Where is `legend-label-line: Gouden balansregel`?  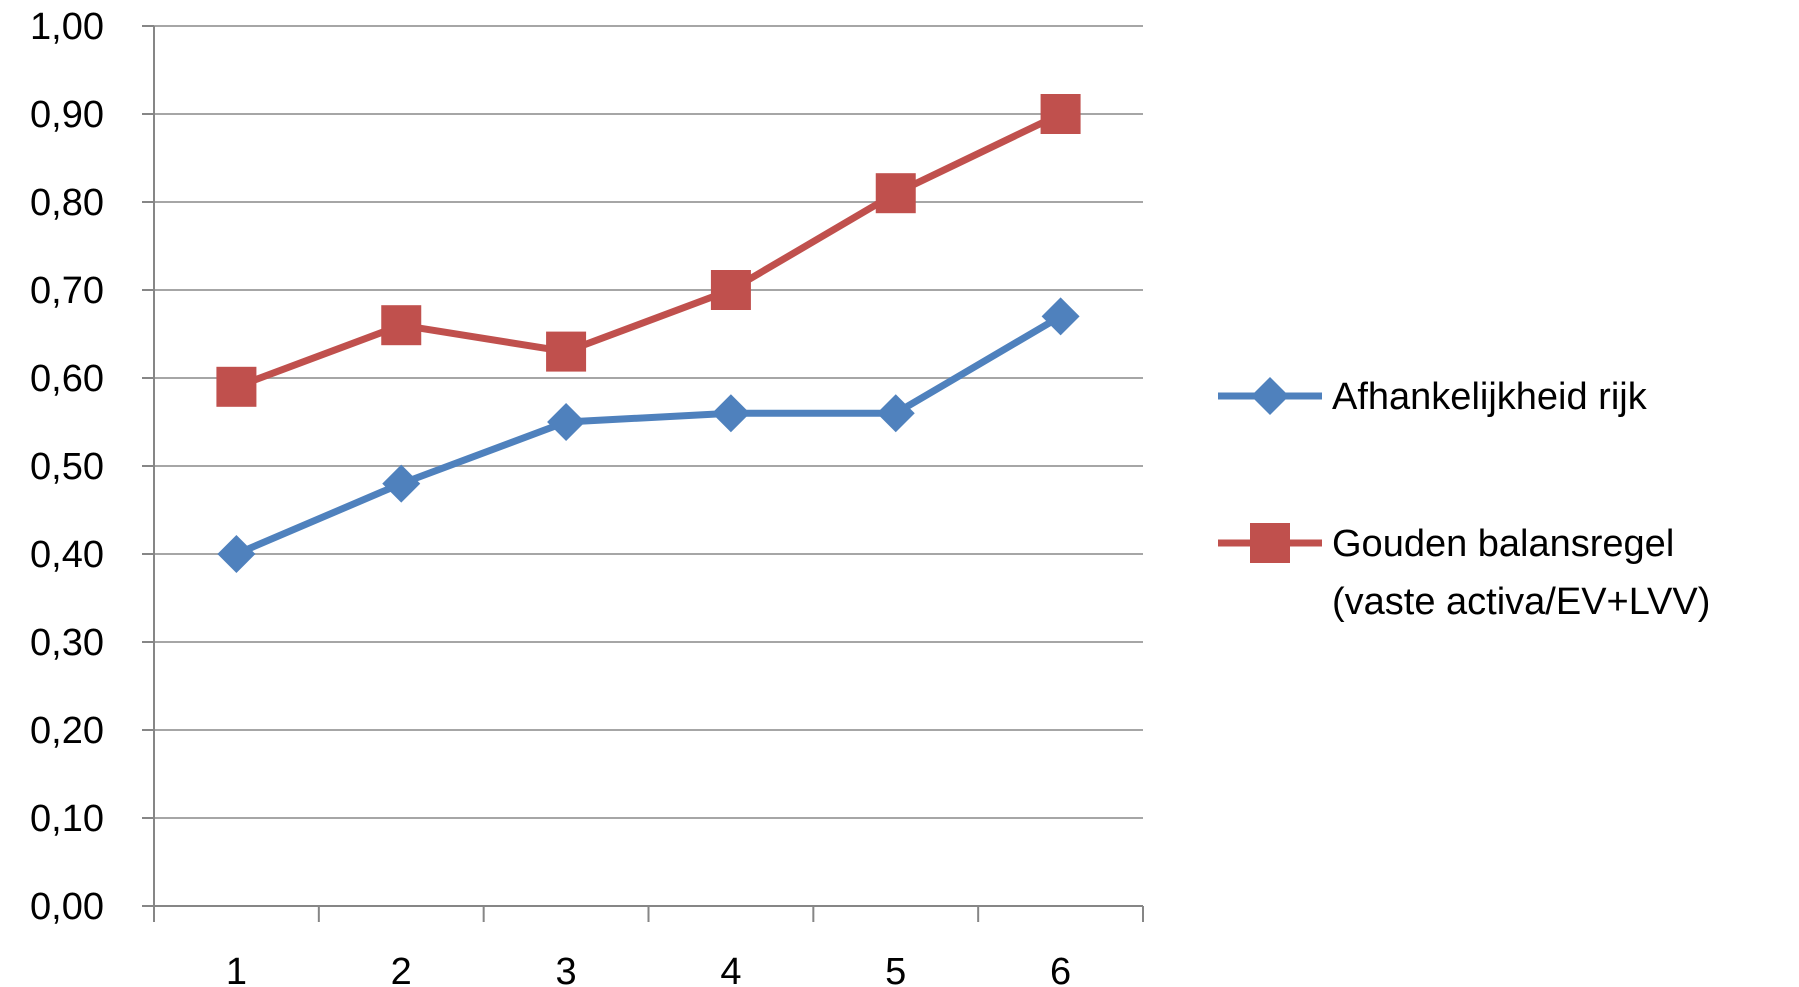
legend-label-line: Gouden balansregel is located at coordinates (1503, 544).